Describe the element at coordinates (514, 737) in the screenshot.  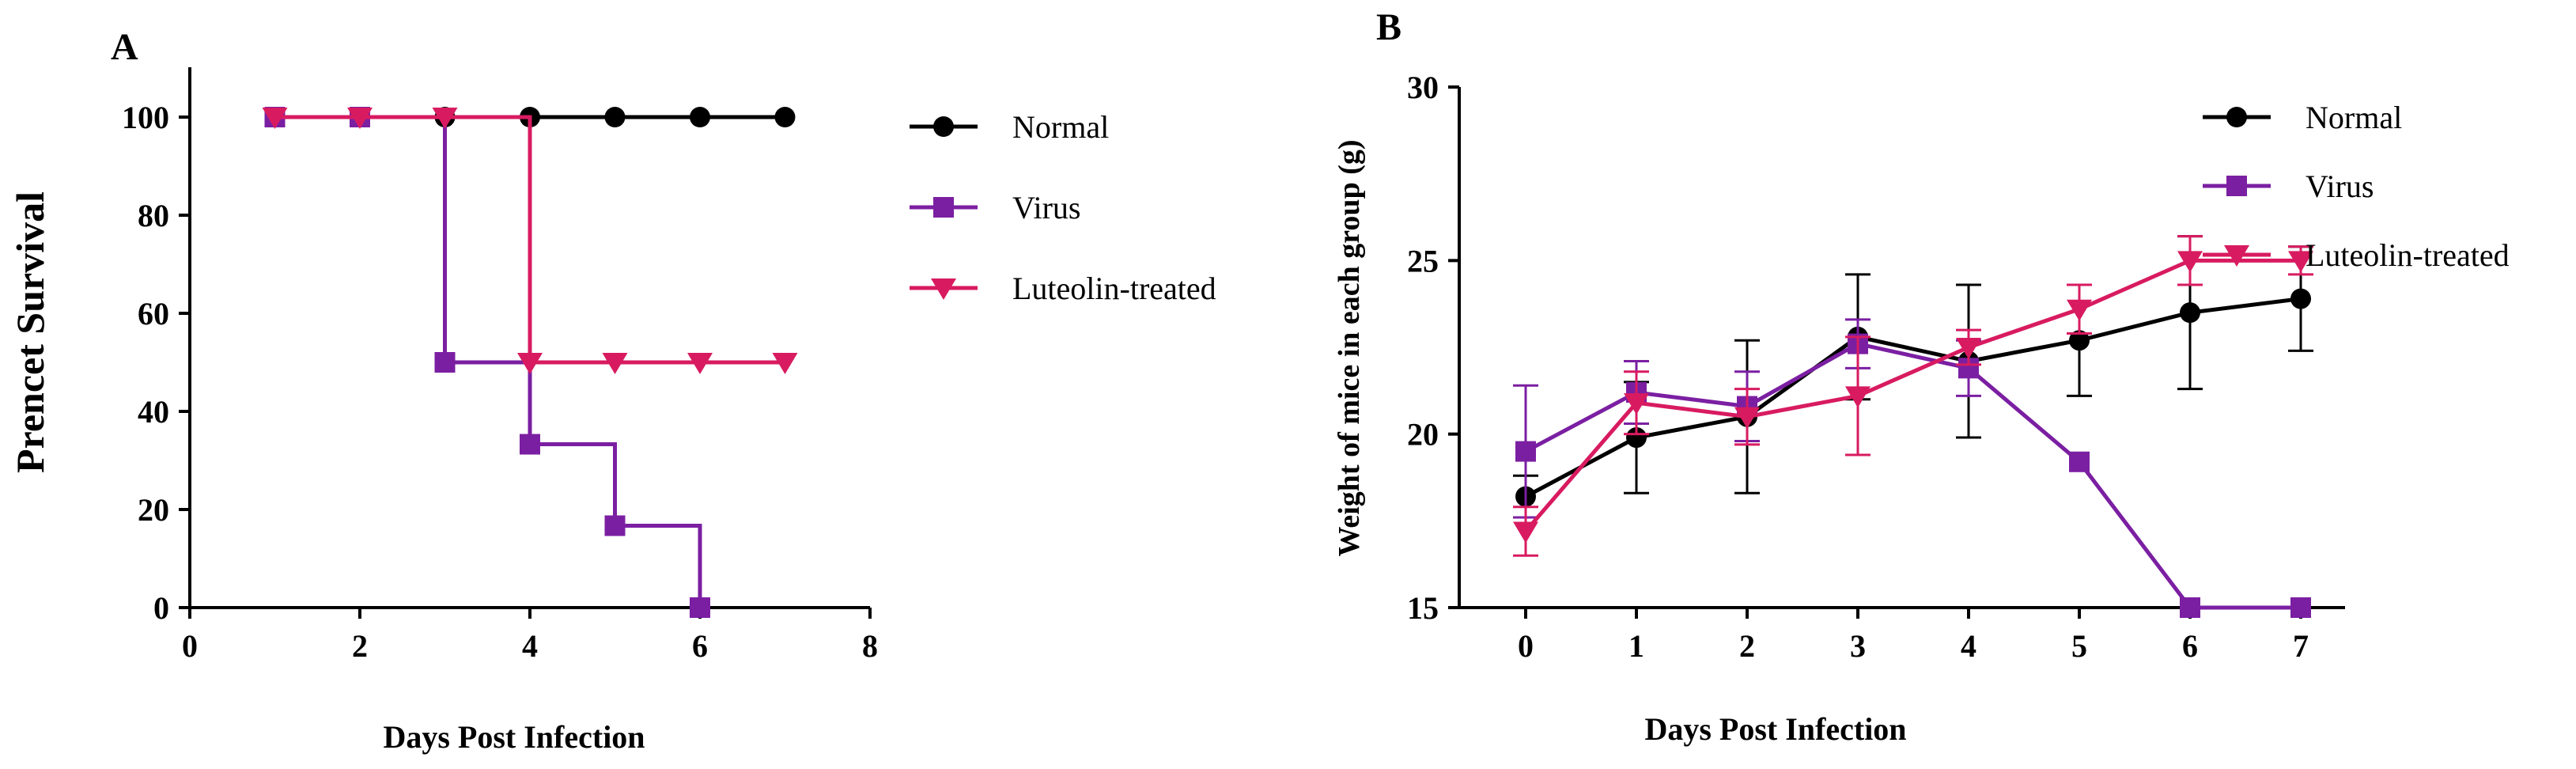
I see `panel-a-x-axis-title: Days Post Infection` at that location.